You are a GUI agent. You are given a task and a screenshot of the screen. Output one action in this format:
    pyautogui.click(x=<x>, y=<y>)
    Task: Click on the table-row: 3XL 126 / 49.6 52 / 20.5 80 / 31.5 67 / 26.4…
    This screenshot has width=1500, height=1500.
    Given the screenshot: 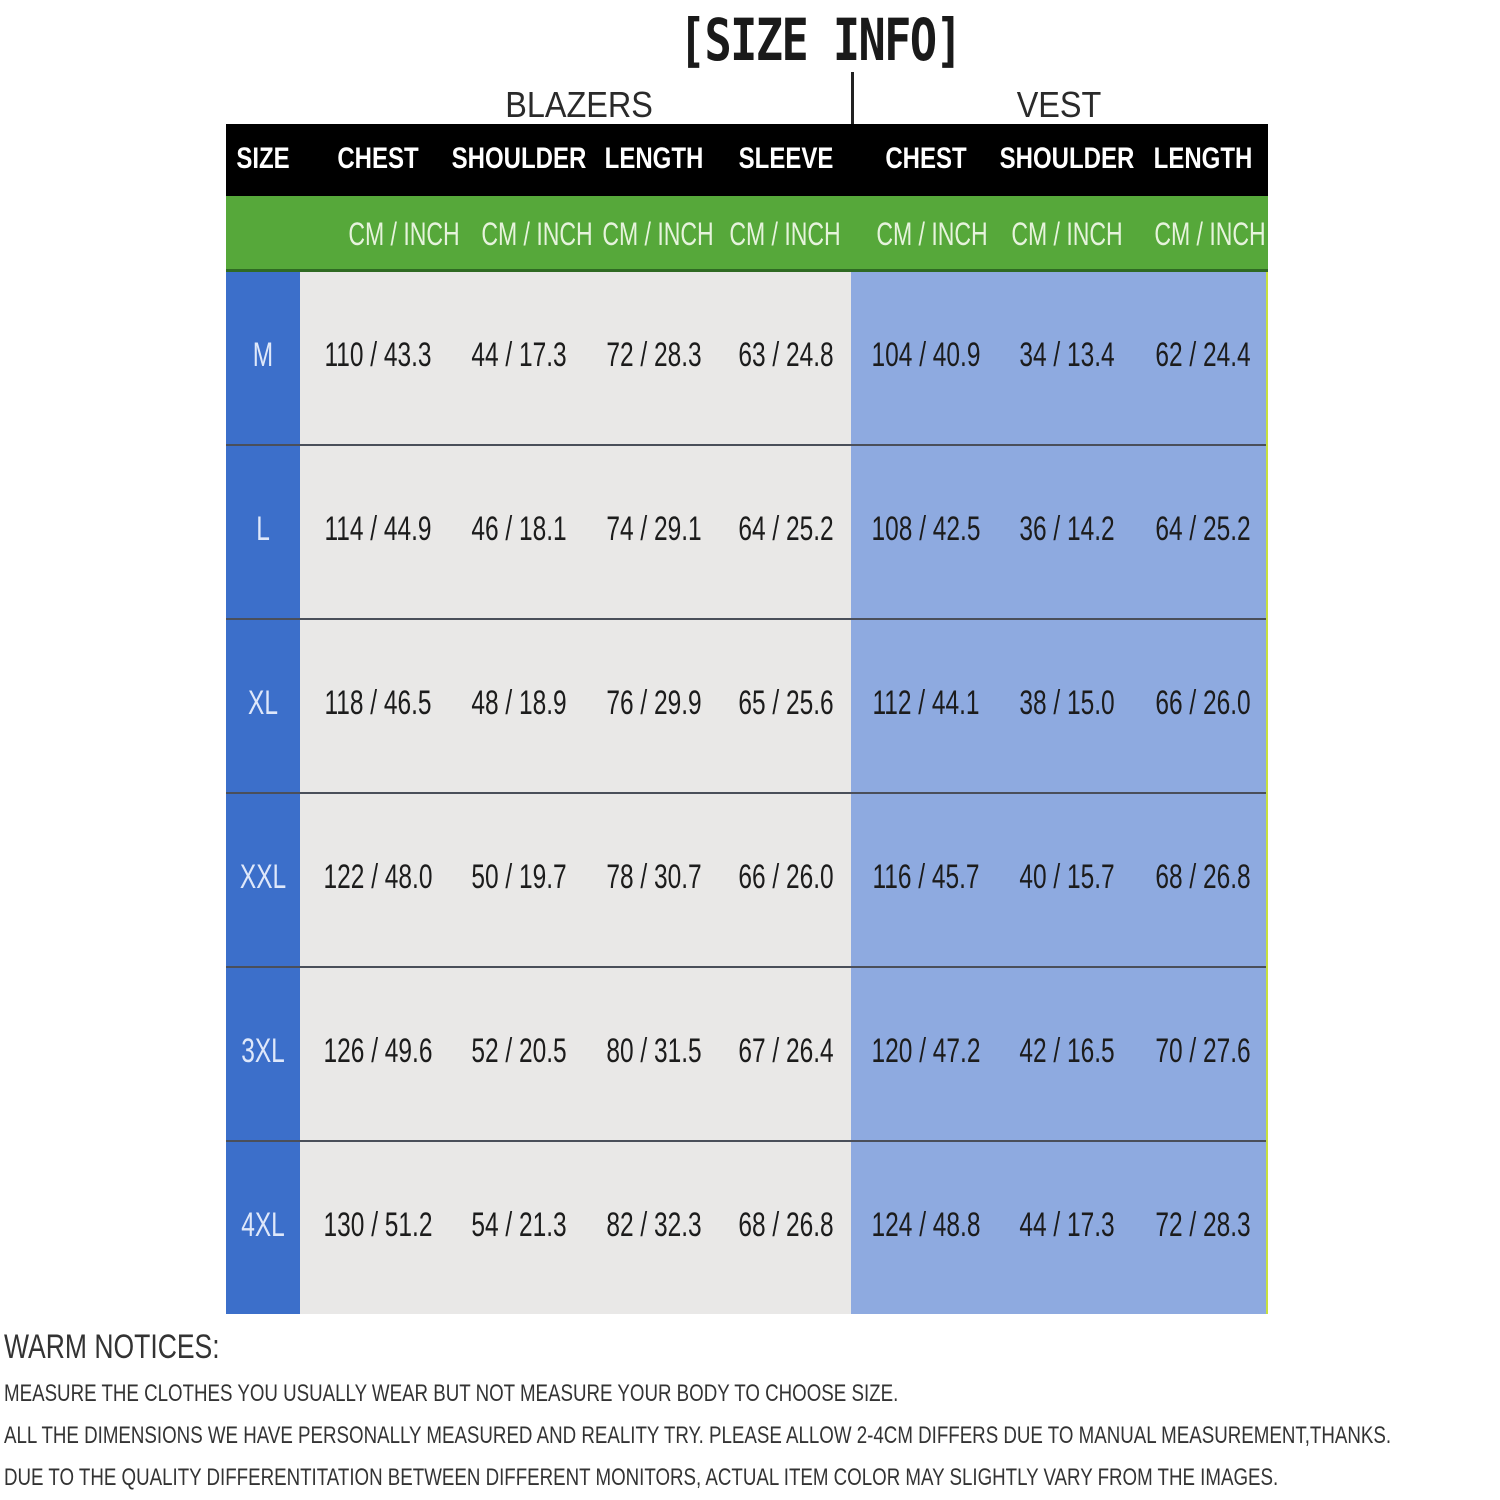 What is the action you would take?
    pyautogui.click(x=747, y=1055)
    